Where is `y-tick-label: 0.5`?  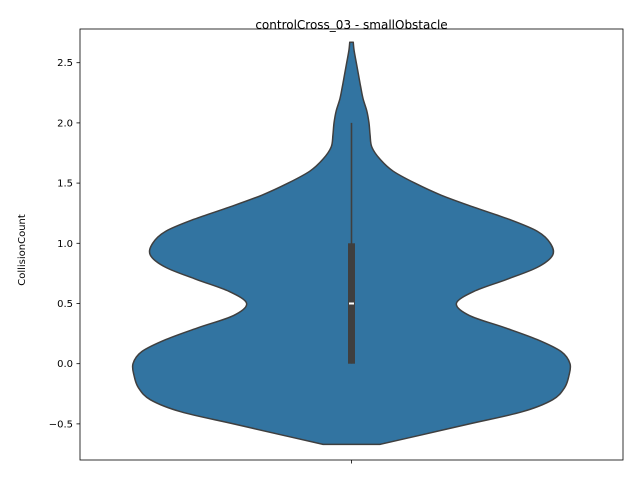
y-tick-label: 0.5 is located at coordinates (65, 304).